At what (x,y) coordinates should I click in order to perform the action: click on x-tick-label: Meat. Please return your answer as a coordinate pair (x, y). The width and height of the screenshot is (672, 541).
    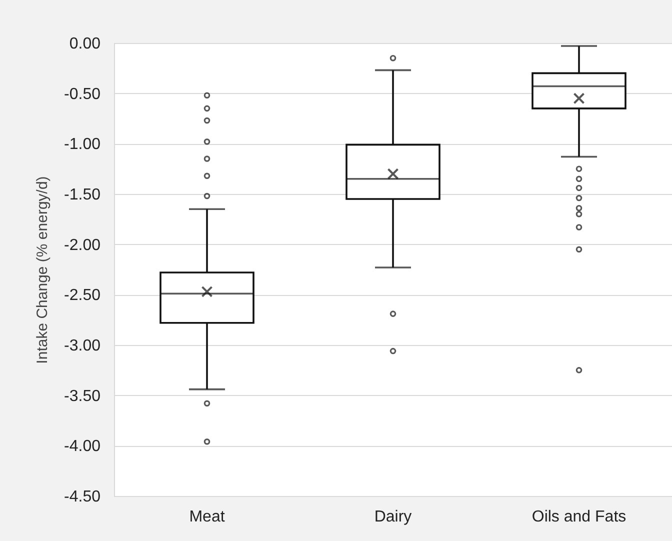
    Looking at the image, I should click on (207, 517).